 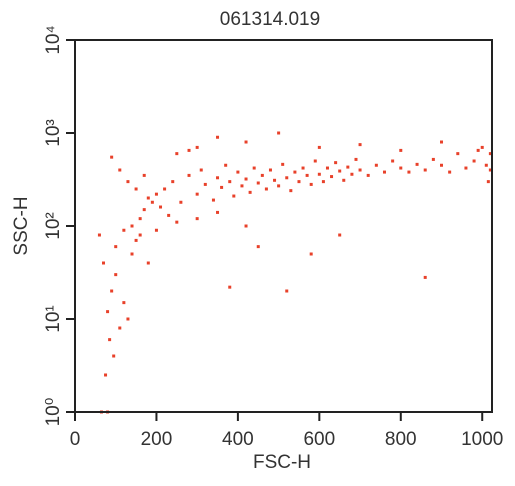 I want to click on x-axis-title: FSC-H, so click(x=282, y=462).